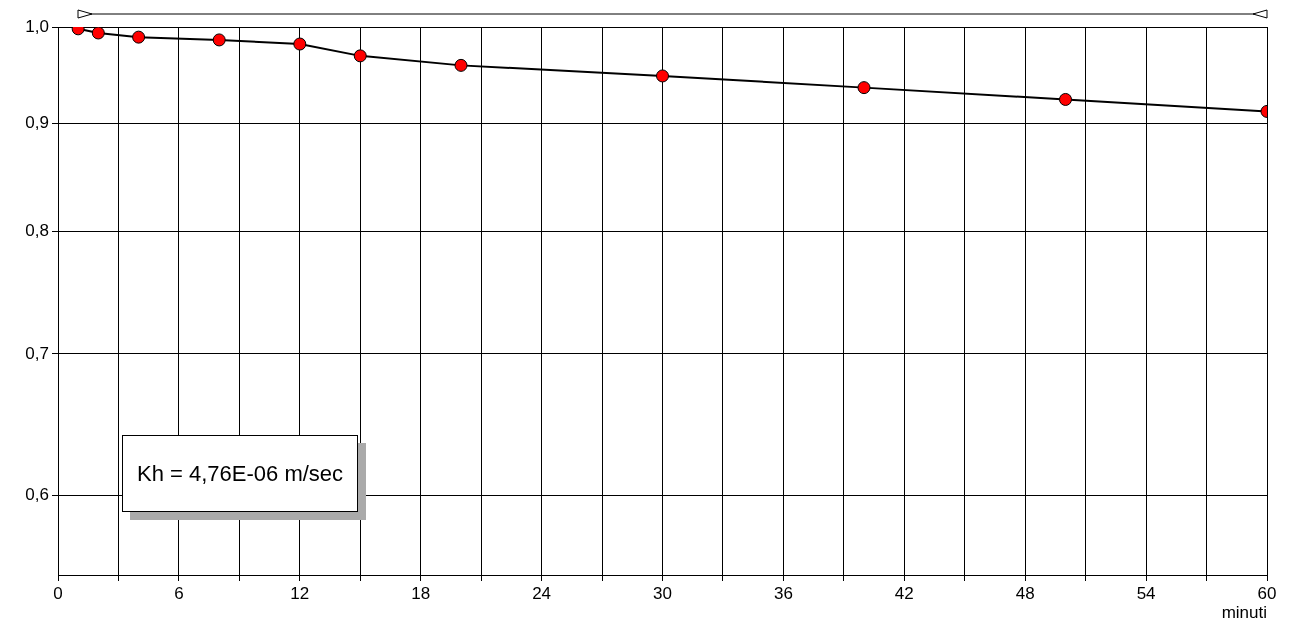 The image size is (1295, 628). I want to click on x-tick-label: 42, so click(904, 593).